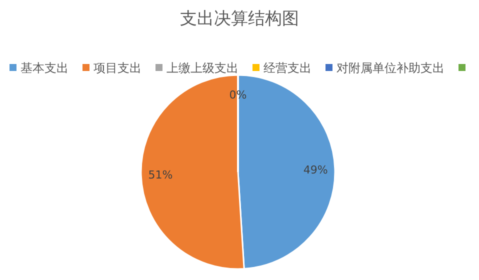 Image resolution: width=479 pixels, height=280 pixels. Describe the element at coordinates (160, 175) in the screenshot. I see `data-label: 51%` at that location.